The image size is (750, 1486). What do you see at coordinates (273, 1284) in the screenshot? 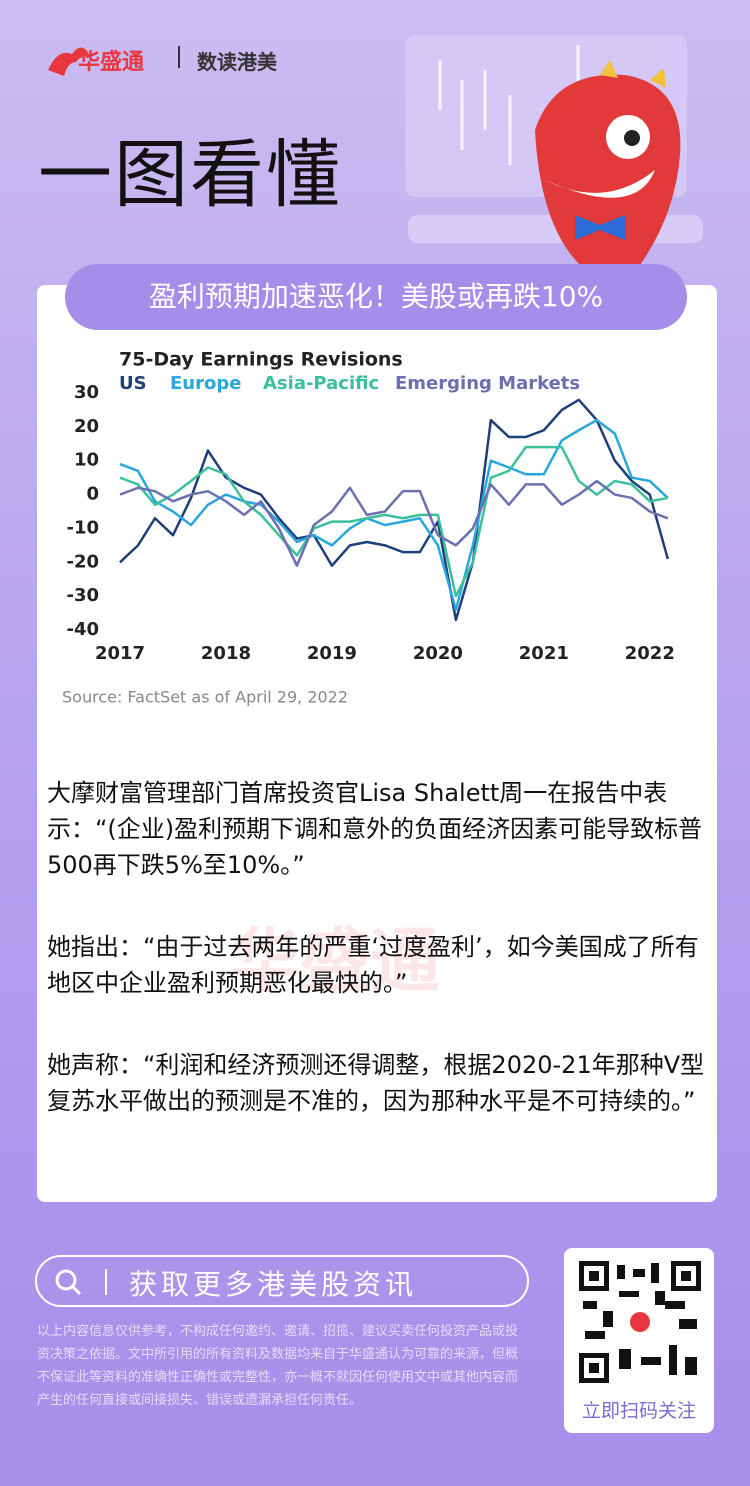
I see `search-text: 获取更多港美股资讯` at bounding box center [273, 1284].